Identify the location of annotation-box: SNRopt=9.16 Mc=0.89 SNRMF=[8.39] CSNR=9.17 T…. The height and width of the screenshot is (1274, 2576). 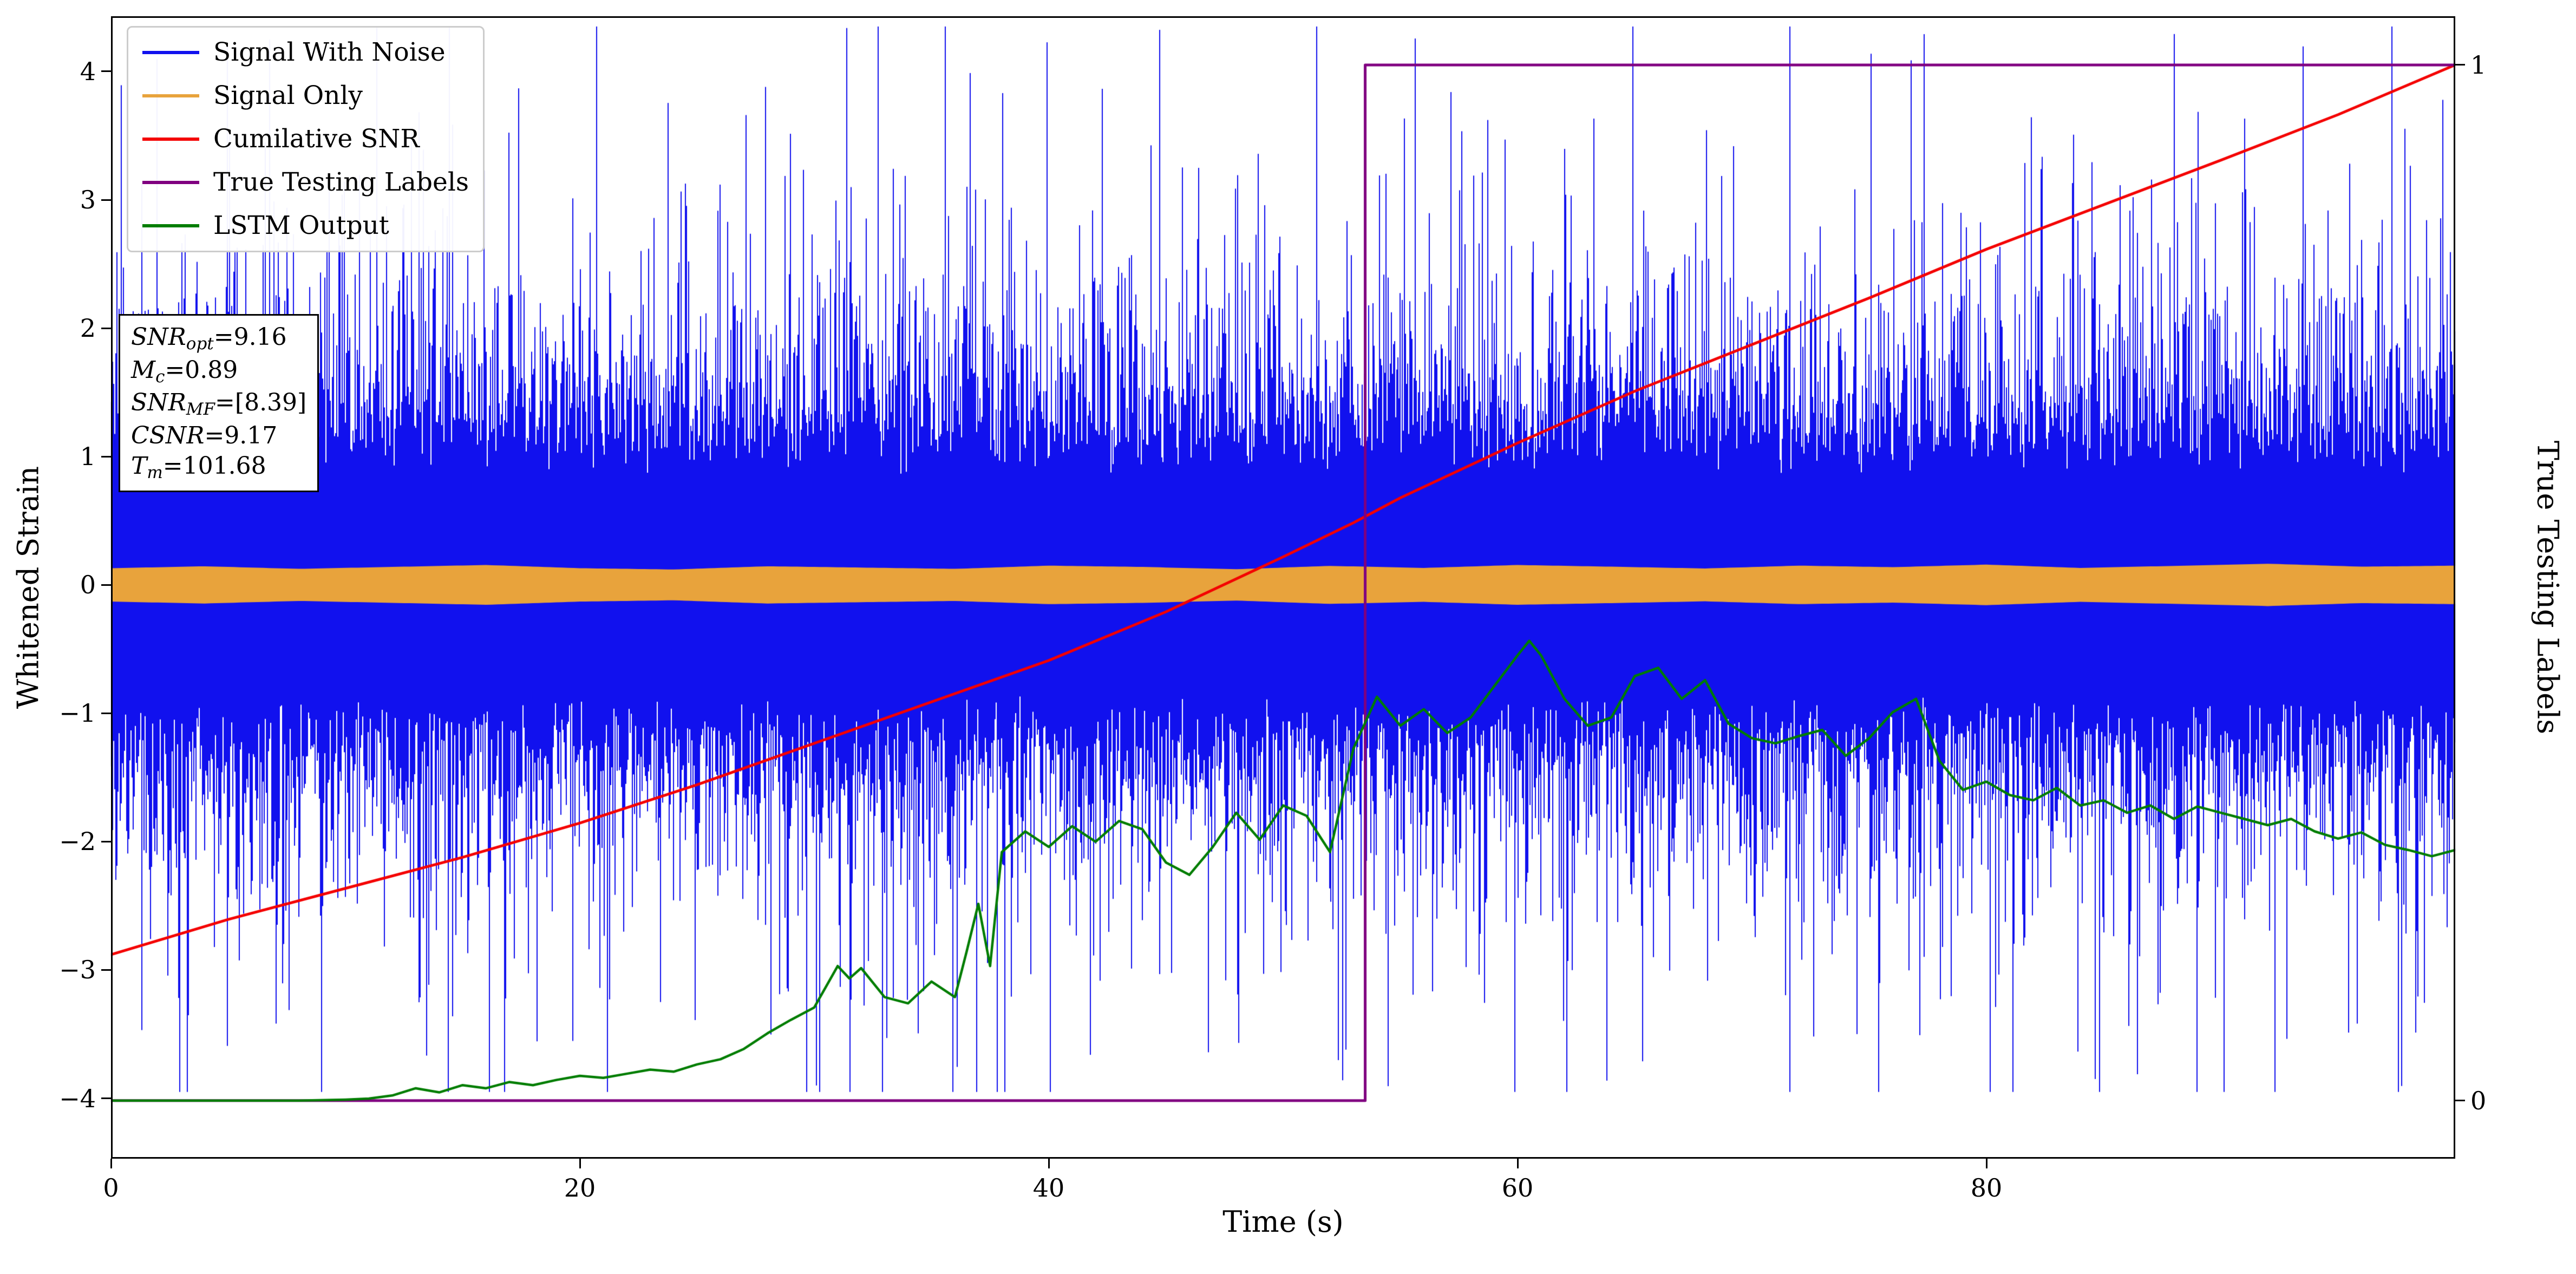
(219, 403).